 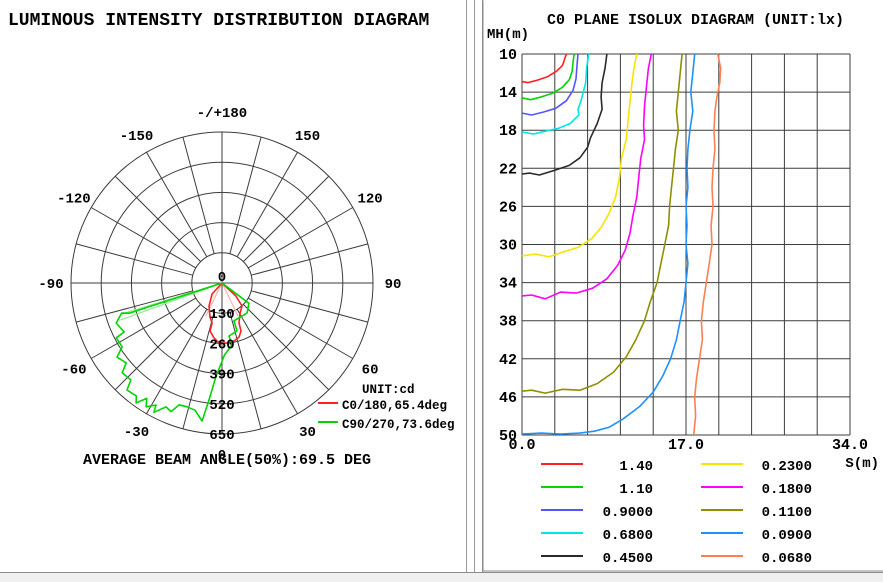 What do you see at coordinates (50, 285) in the screenshot?
I see `angle-label: -90` at bounding box center [50, 285].